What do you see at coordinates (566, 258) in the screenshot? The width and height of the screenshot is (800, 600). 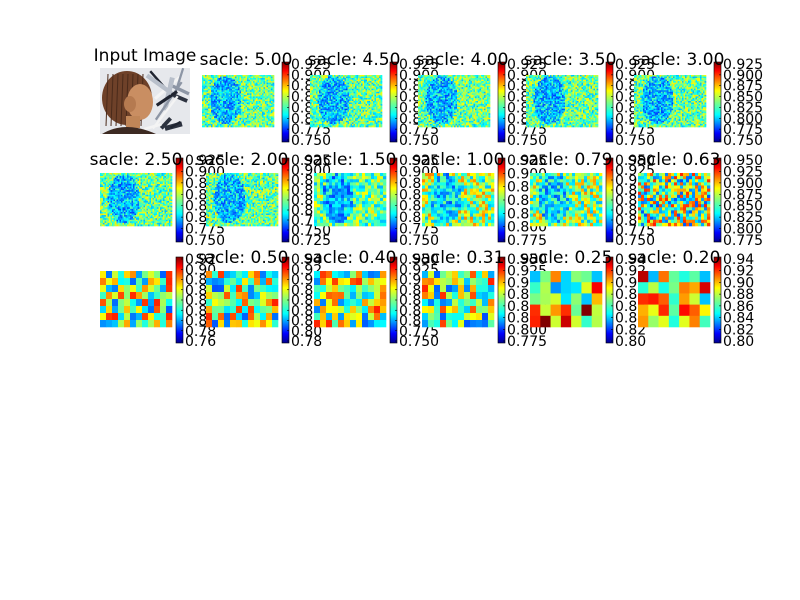 I see `panel-title: sacle: 0.25` at bounding box center [566, 258].